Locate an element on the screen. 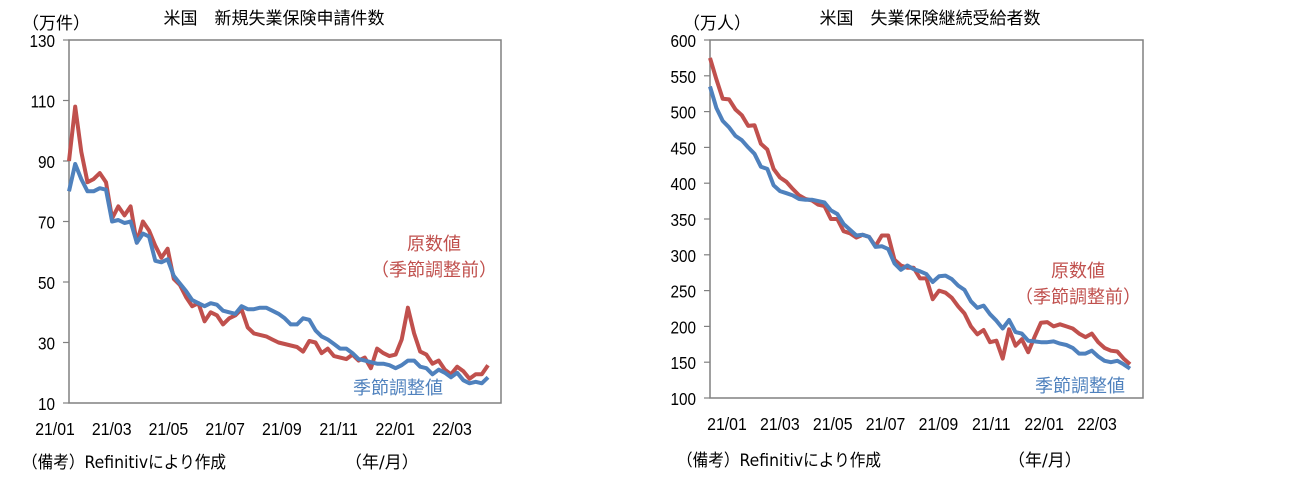 Image resolution: width=1302 pixels, height=492 pixels. y-tick-label: 30 is located at coordinates (46, 343).